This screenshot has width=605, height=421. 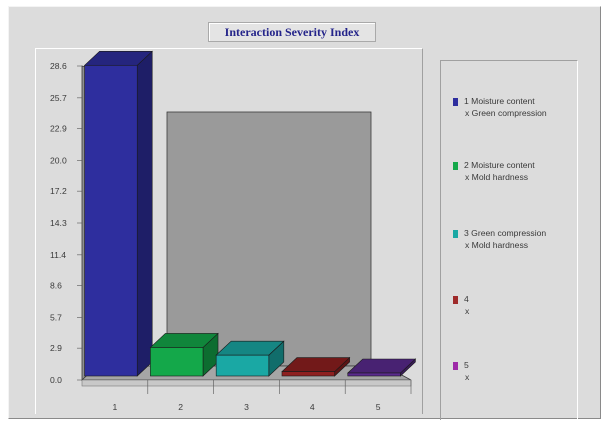 What do you see at coordinates (58, 66) in the screenshot?
I see `y-tick-label: 28.6` at bounding box center [58, 66].